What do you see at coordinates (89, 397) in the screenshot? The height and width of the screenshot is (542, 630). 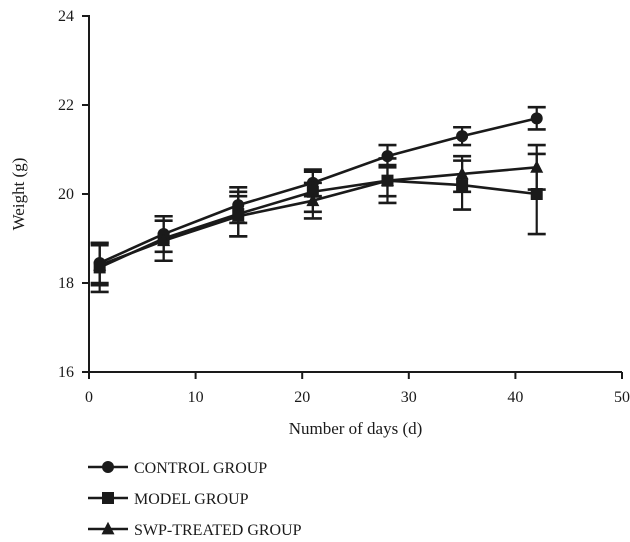 I see `x-tick-label: 0` at bounding box center [89, 397].